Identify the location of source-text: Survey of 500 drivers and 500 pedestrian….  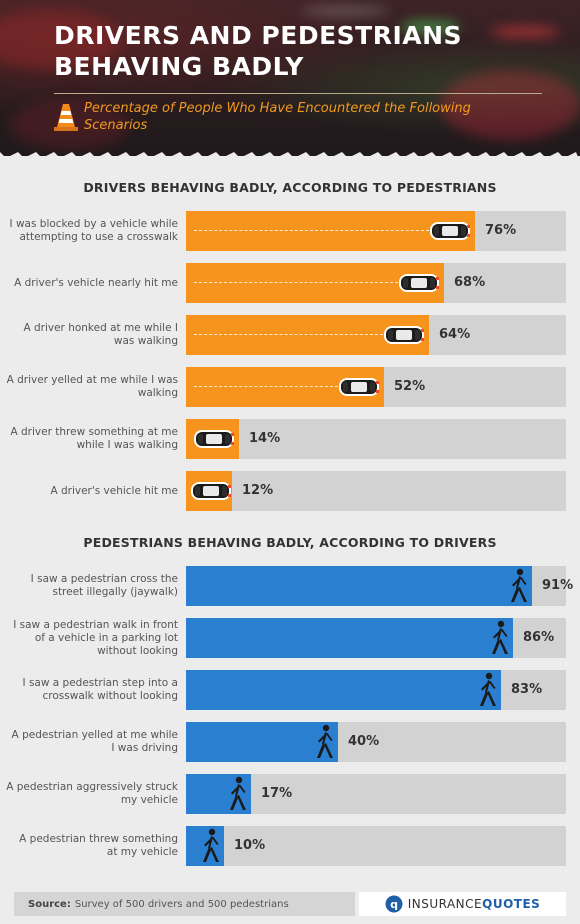
(181, 904).